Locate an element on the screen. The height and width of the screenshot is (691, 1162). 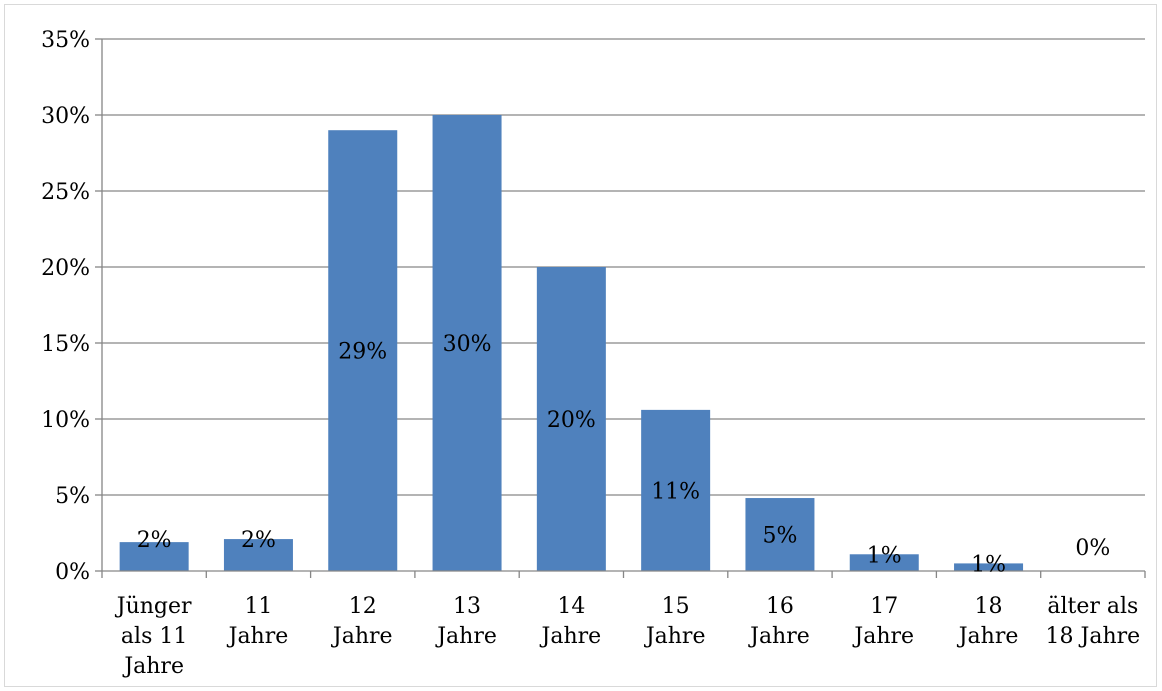
y-tick-label: 25% is located at coordinates (65, 192).